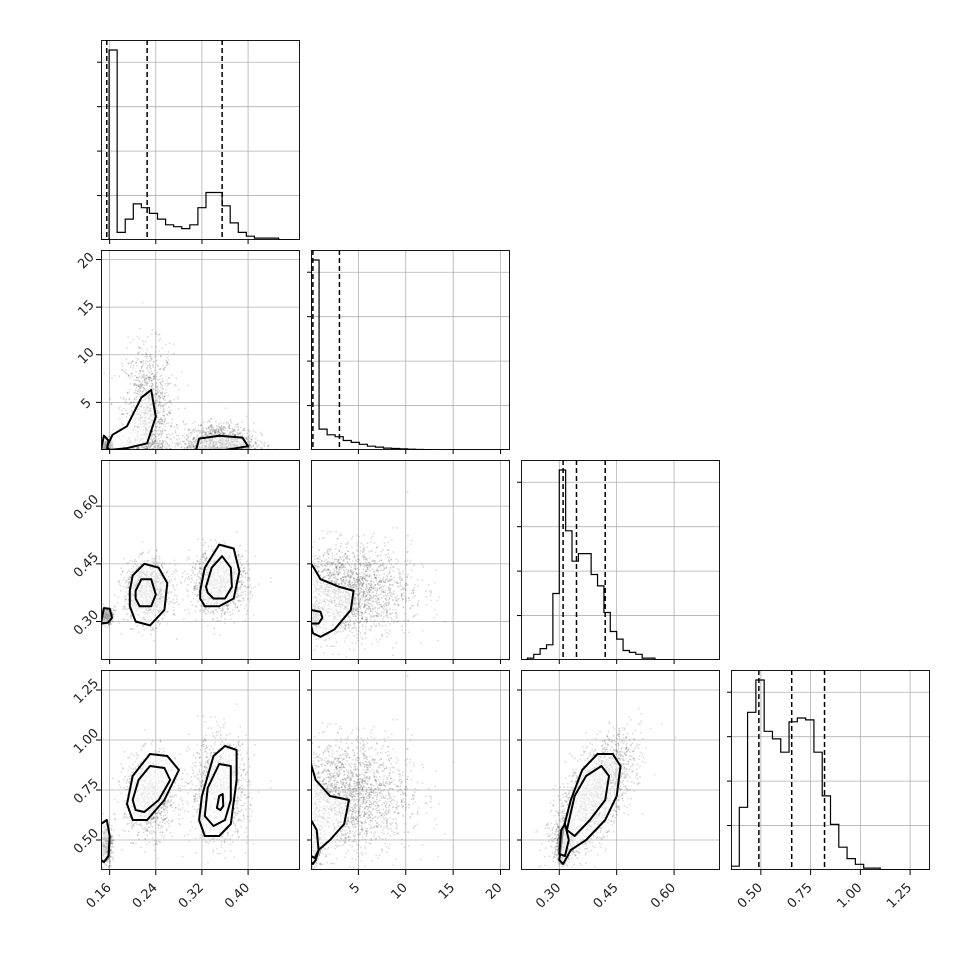  What do you see at coordinates (408, 350) in the screenshot?
I see `panel-r1-c1` at bounding box center [408, 350].